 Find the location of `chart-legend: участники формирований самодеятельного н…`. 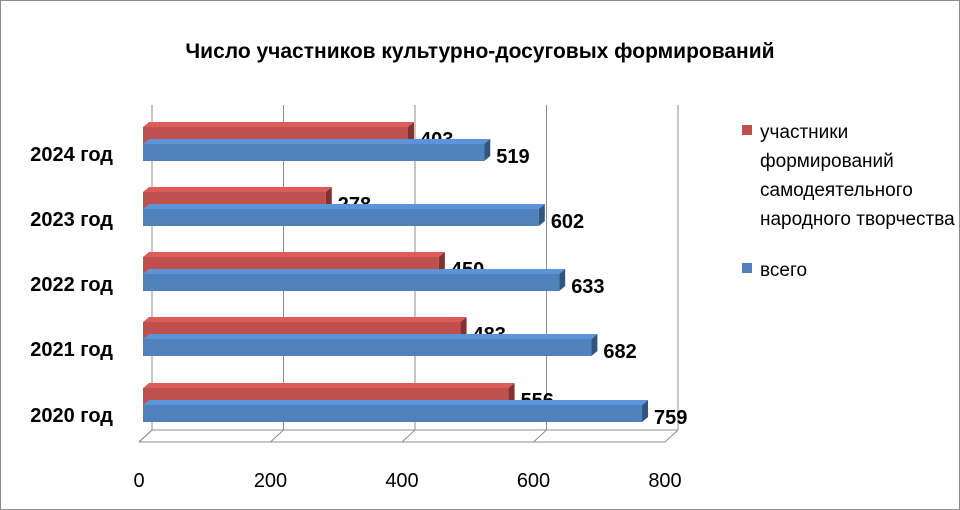

chart-legend: участники формирований самодеятельного н… is located at coordinates (849, 212).